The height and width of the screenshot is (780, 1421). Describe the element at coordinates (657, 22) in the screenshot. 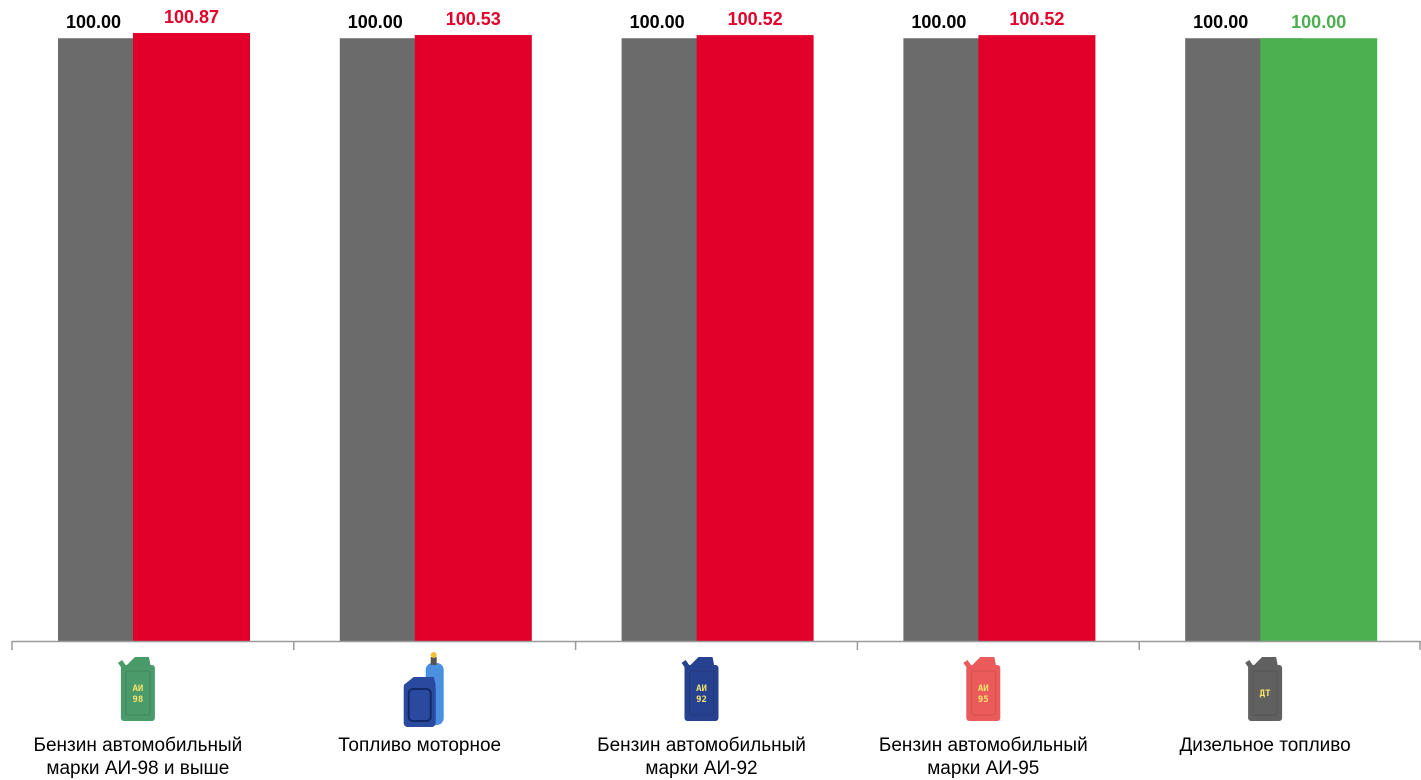

I see `value-label-series1-2: 100.00` at that location.